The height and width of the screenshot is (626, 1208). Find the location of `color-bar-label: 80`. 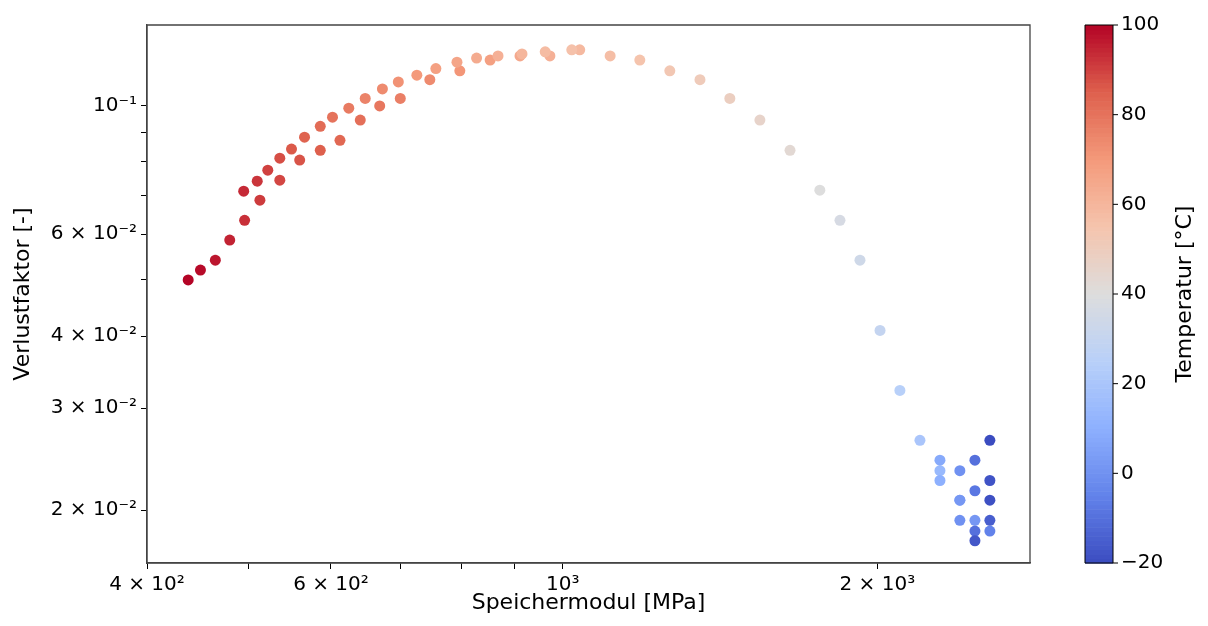

color-bar-label: 80 is located at coordinates (1134, 112).